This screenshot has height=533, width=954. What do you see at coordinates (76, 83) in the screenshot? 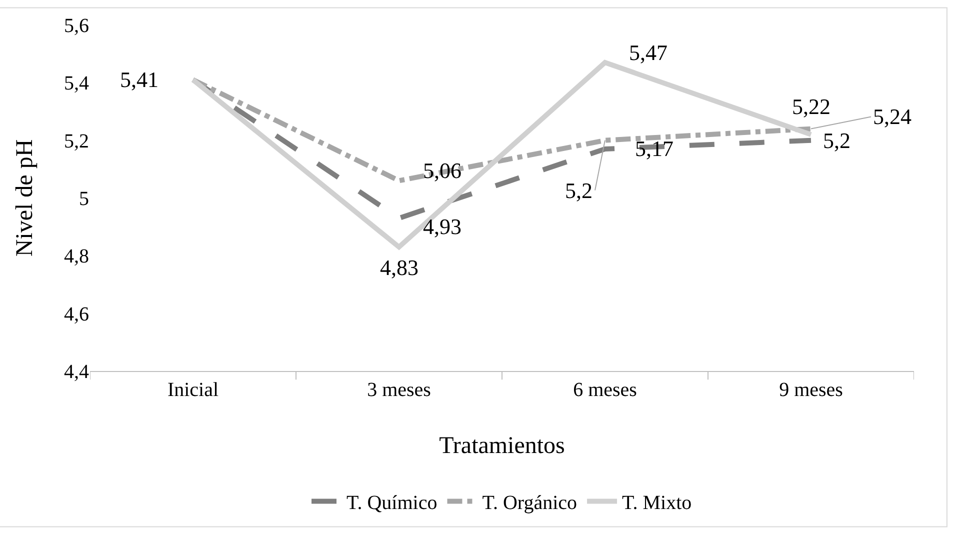
I see `y-tick-label: 5,4` at bounding box center [76, 83].